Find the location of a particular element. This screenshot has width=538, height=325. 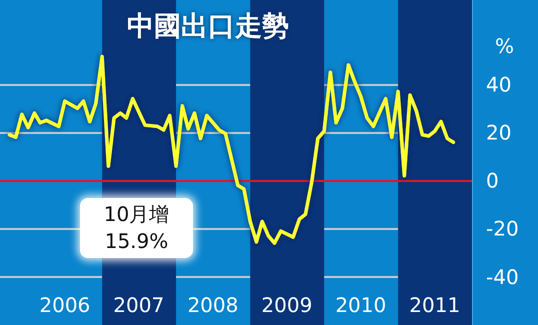

y-tick-label: 40 is located at coordinates (499, 84).